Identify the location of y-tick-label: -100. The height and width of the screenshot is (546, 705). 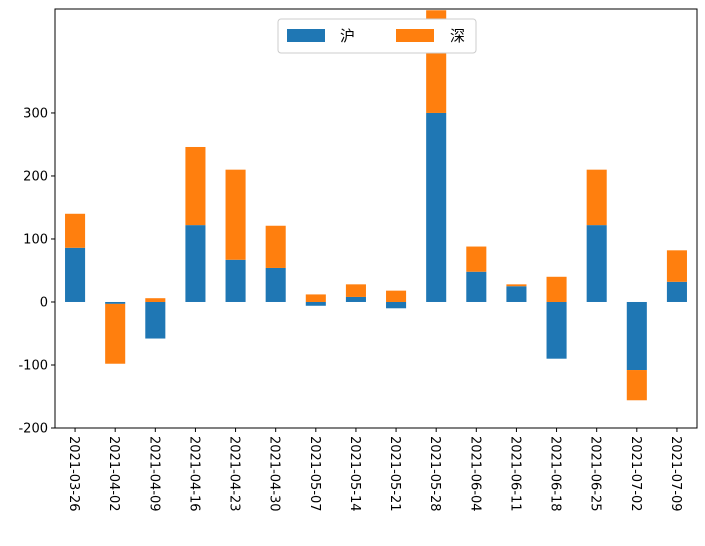
(33, 365).